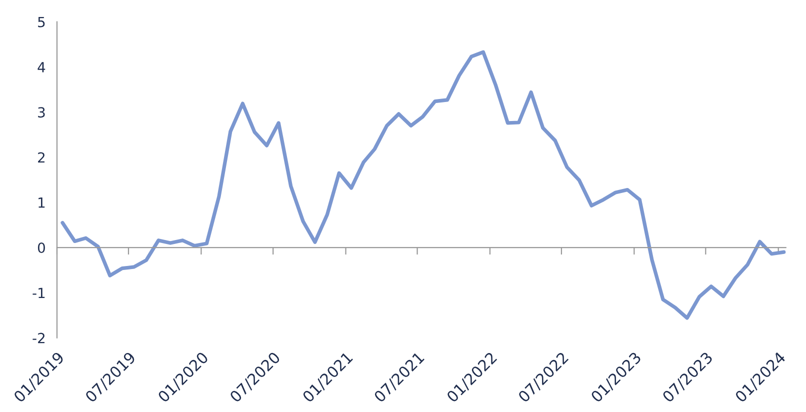 Image resolution: width=806 pixels, height=412 pixels. Describe the element at coordinates (42, 67) in the screenshot. I see `y-tick-label: 4` at that location.